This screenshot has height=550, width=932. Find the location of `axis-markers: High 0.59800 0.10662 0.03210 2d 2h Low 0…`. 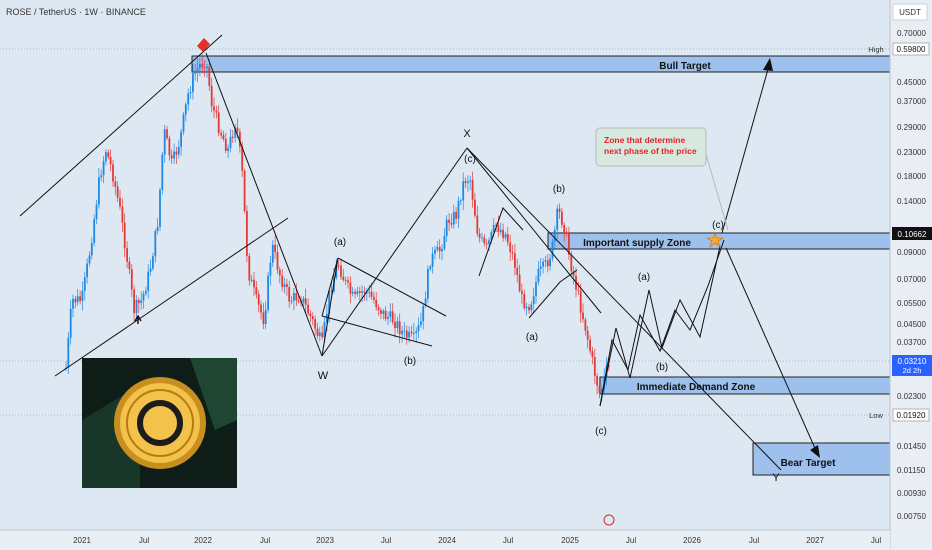

axis-markers: High 0.59800 0.10662 0.03210 2d 2h Low 0… is located at coordinates (900, 232).